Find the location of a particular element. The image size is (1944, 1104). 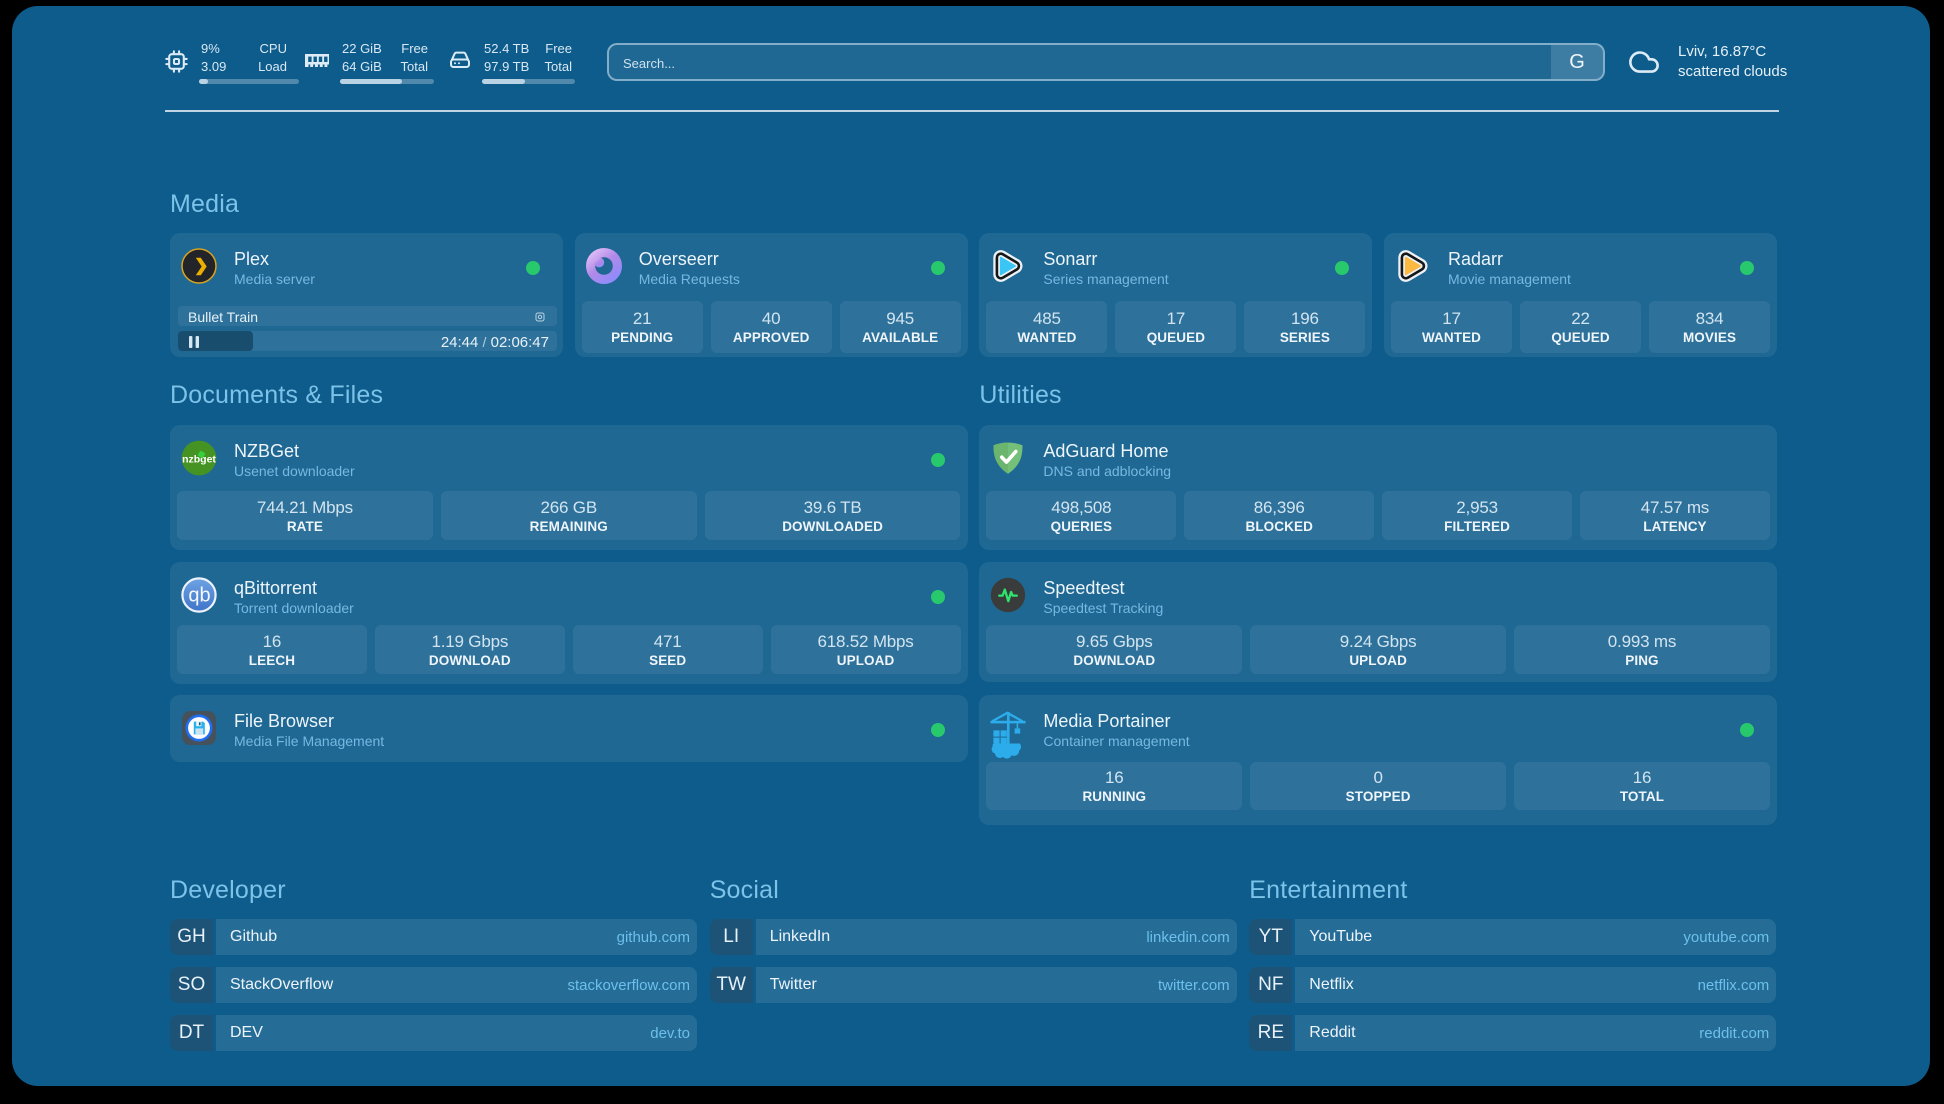

svg-text: qb is located at coordinates (199, 596).